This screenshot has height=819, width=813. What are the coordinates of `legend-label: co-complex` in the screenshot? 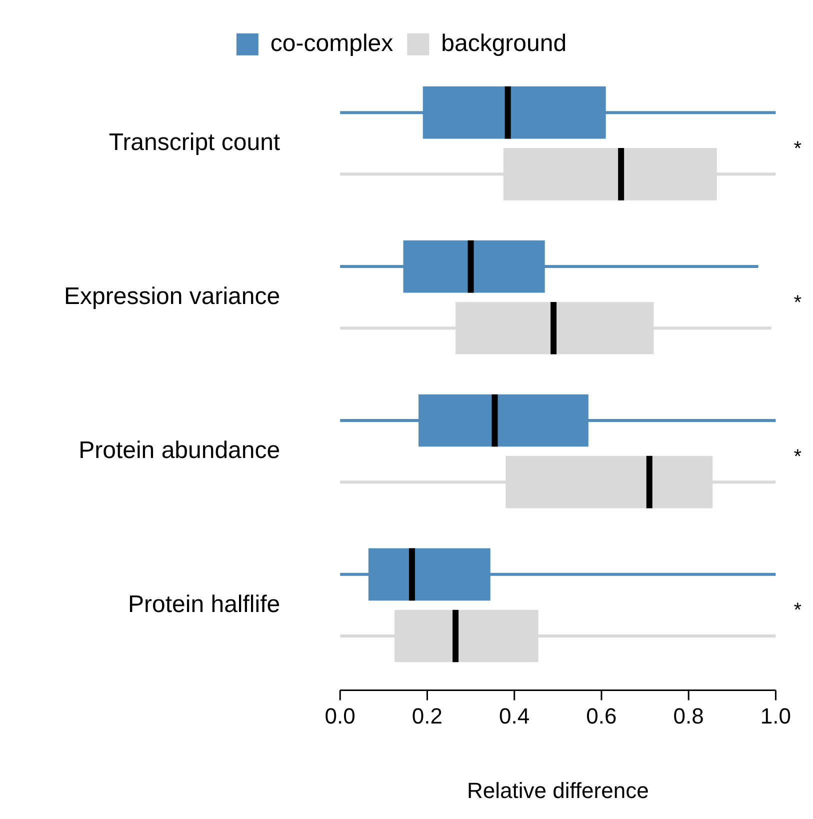 It's located at (332, 44).